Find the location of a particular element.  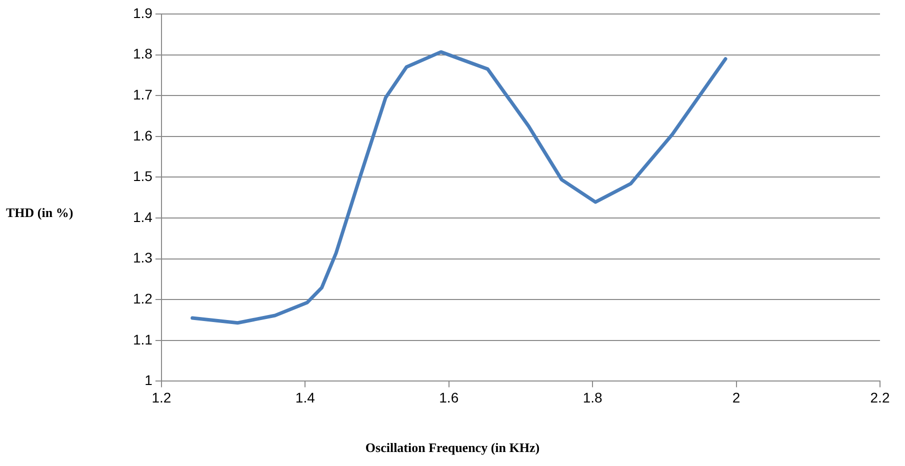

y-tick-label: 1.4 is located at coordinates (142, 216).